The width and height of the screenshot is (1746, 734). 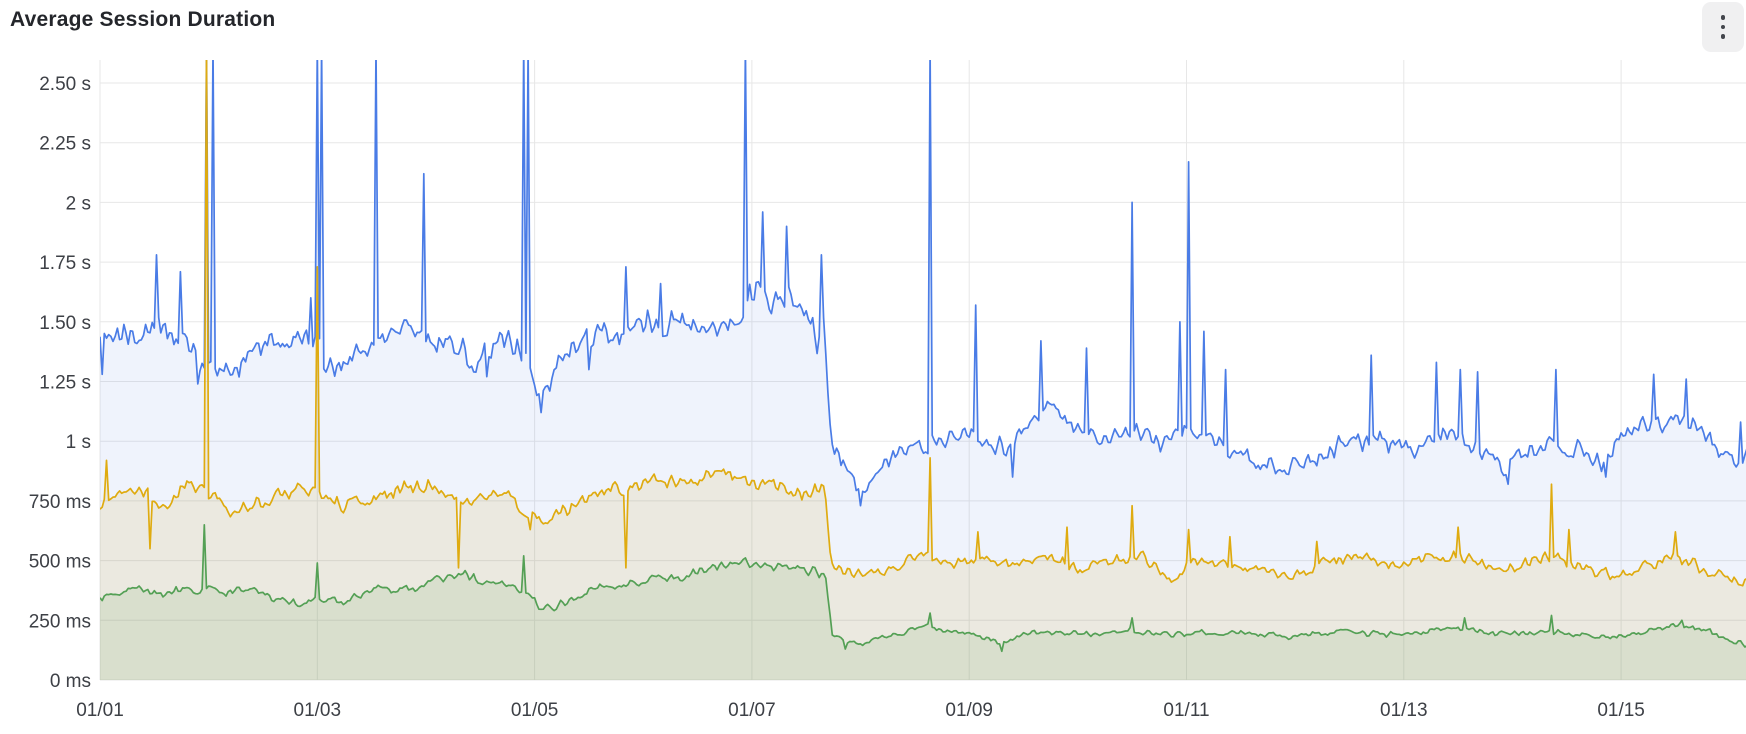 What do you see at coordinates (60, 562) in the screenshot?
I see `y-tick-label: 500 ms` at bounding box center [60, 562].